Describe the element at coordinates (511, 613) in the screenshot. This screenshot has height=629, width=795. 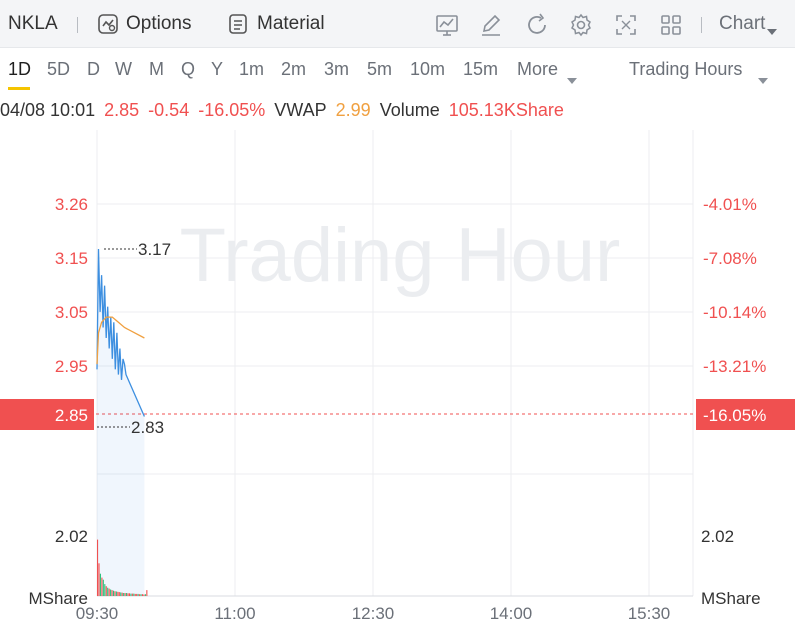
I see `time-tick: 14:00` at that location.